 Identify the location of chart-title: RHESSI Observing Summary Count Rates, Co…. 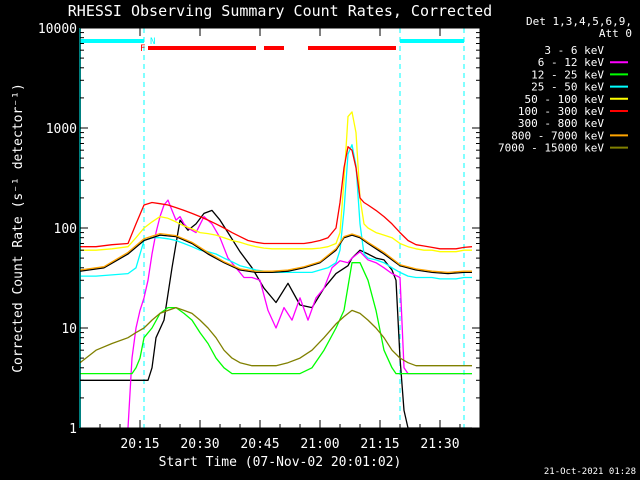
(280, 11).